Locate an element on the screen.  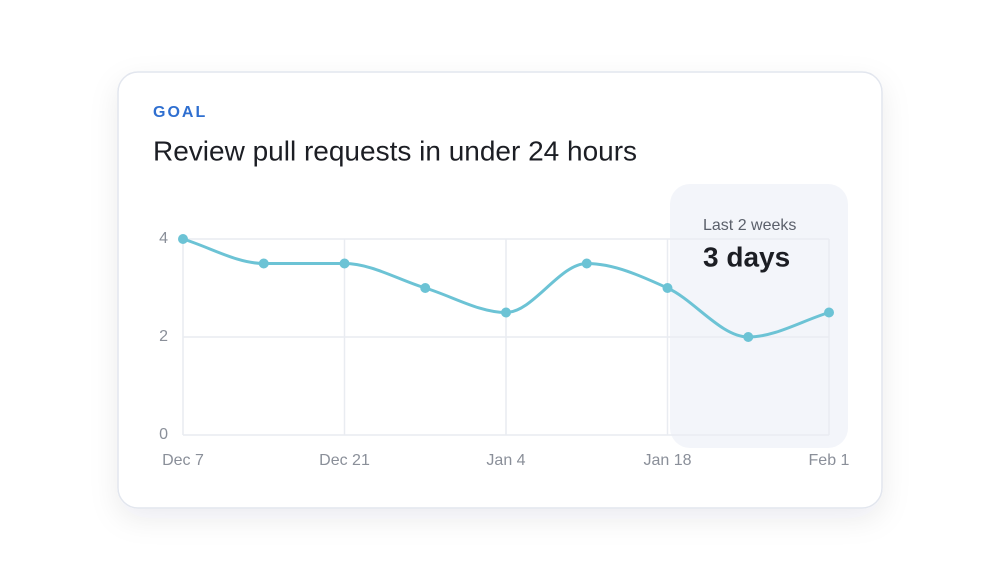
x-tick-label: Jan 4 is located at coordinates (505, 460).